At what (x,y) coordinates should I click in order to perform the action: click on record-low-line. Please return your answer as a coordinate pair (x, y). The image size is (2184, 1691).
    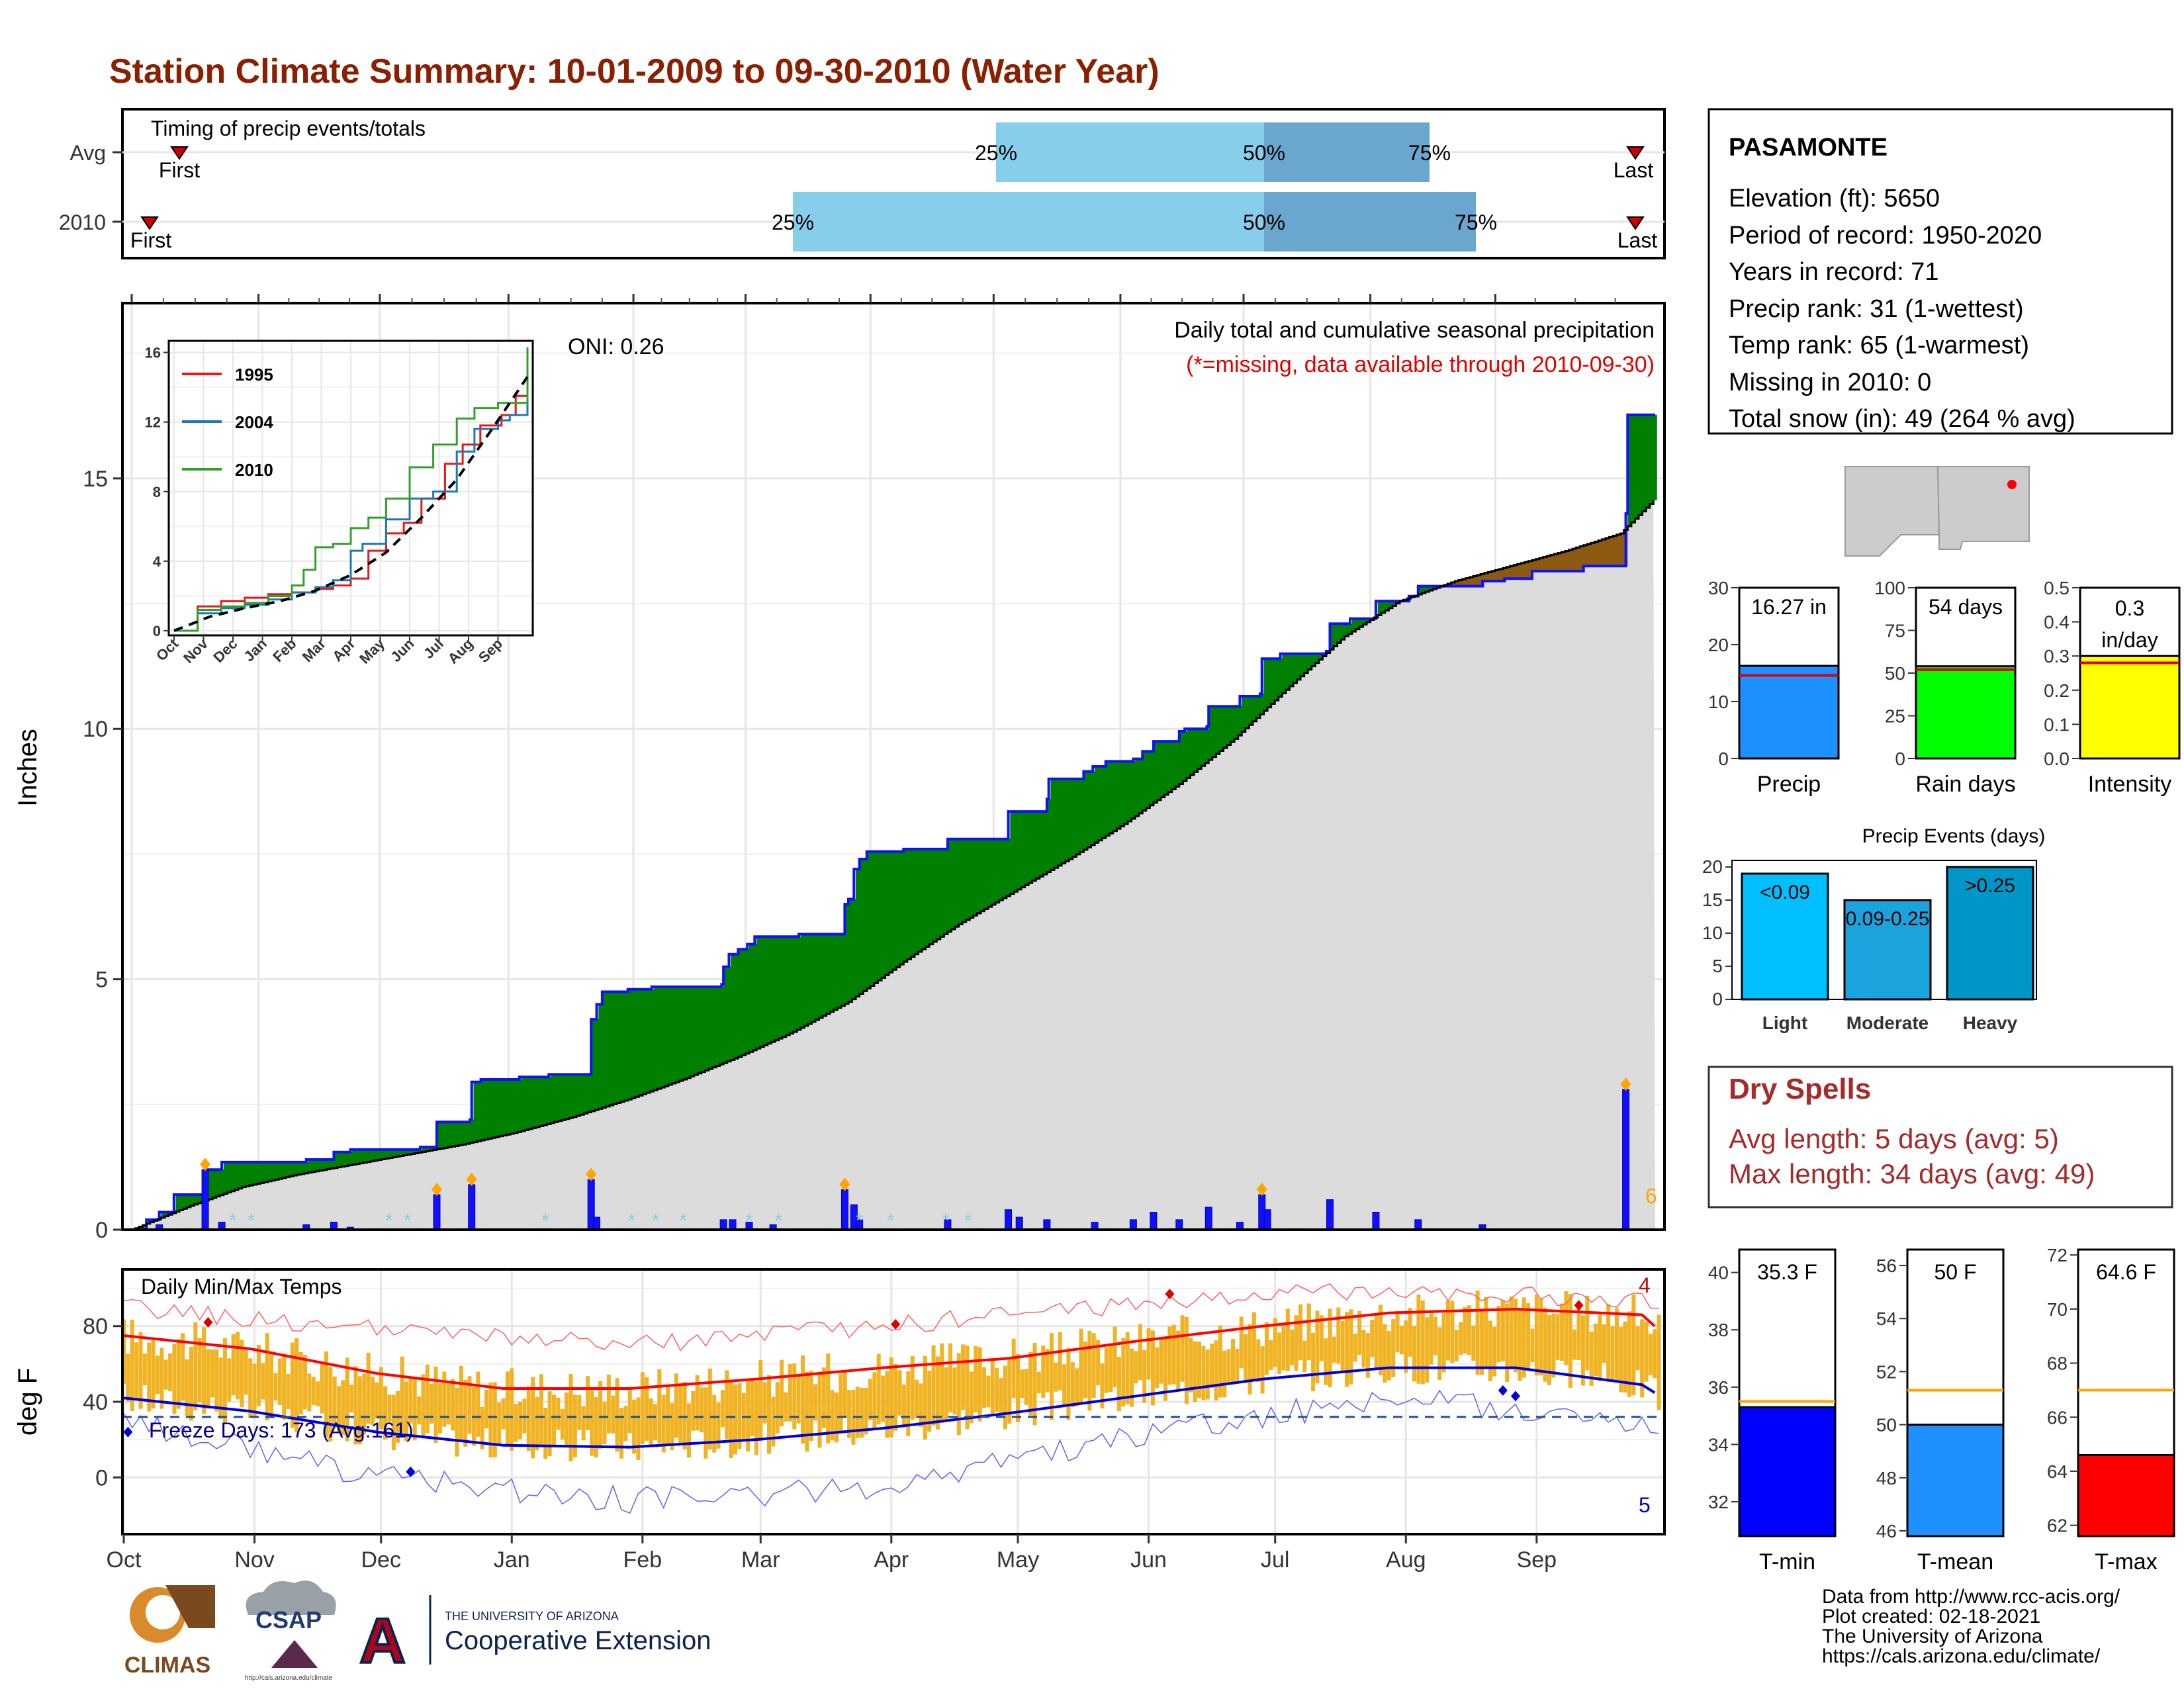
    Looking at the image, I should click on (891, 1452).